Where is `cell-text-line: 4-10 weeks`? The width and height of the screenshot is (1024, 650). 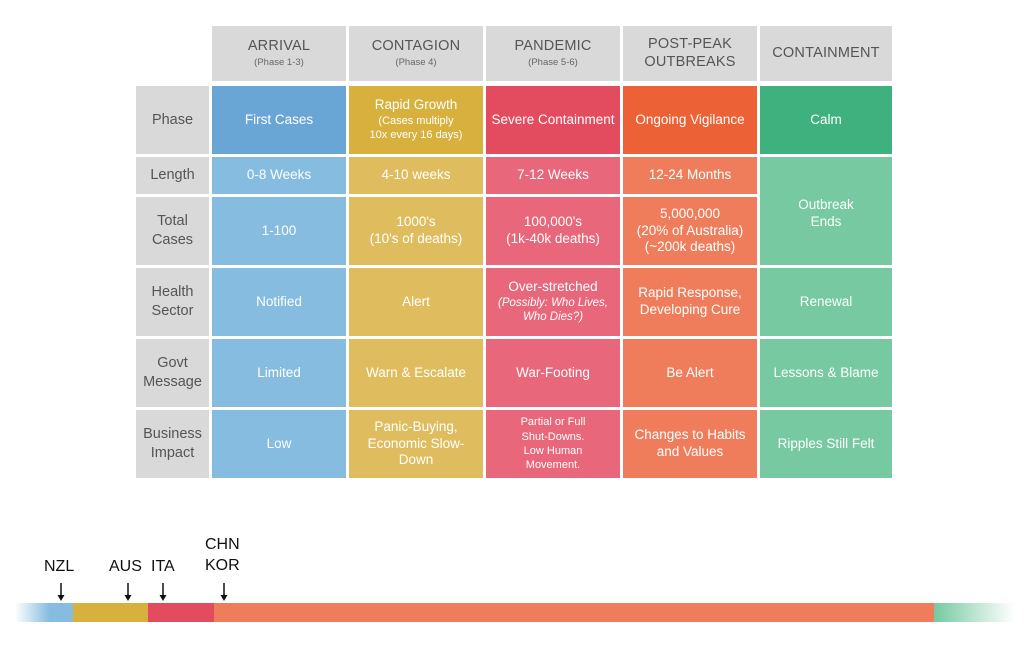
cell-text-line: 4-10 weeks is located at coordinates (416, 175).